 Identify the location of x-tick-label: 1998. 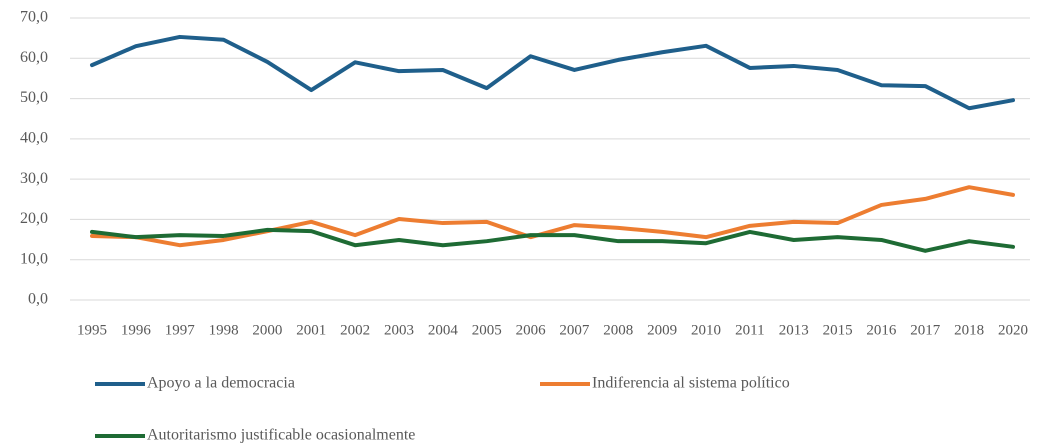
(224, 330).